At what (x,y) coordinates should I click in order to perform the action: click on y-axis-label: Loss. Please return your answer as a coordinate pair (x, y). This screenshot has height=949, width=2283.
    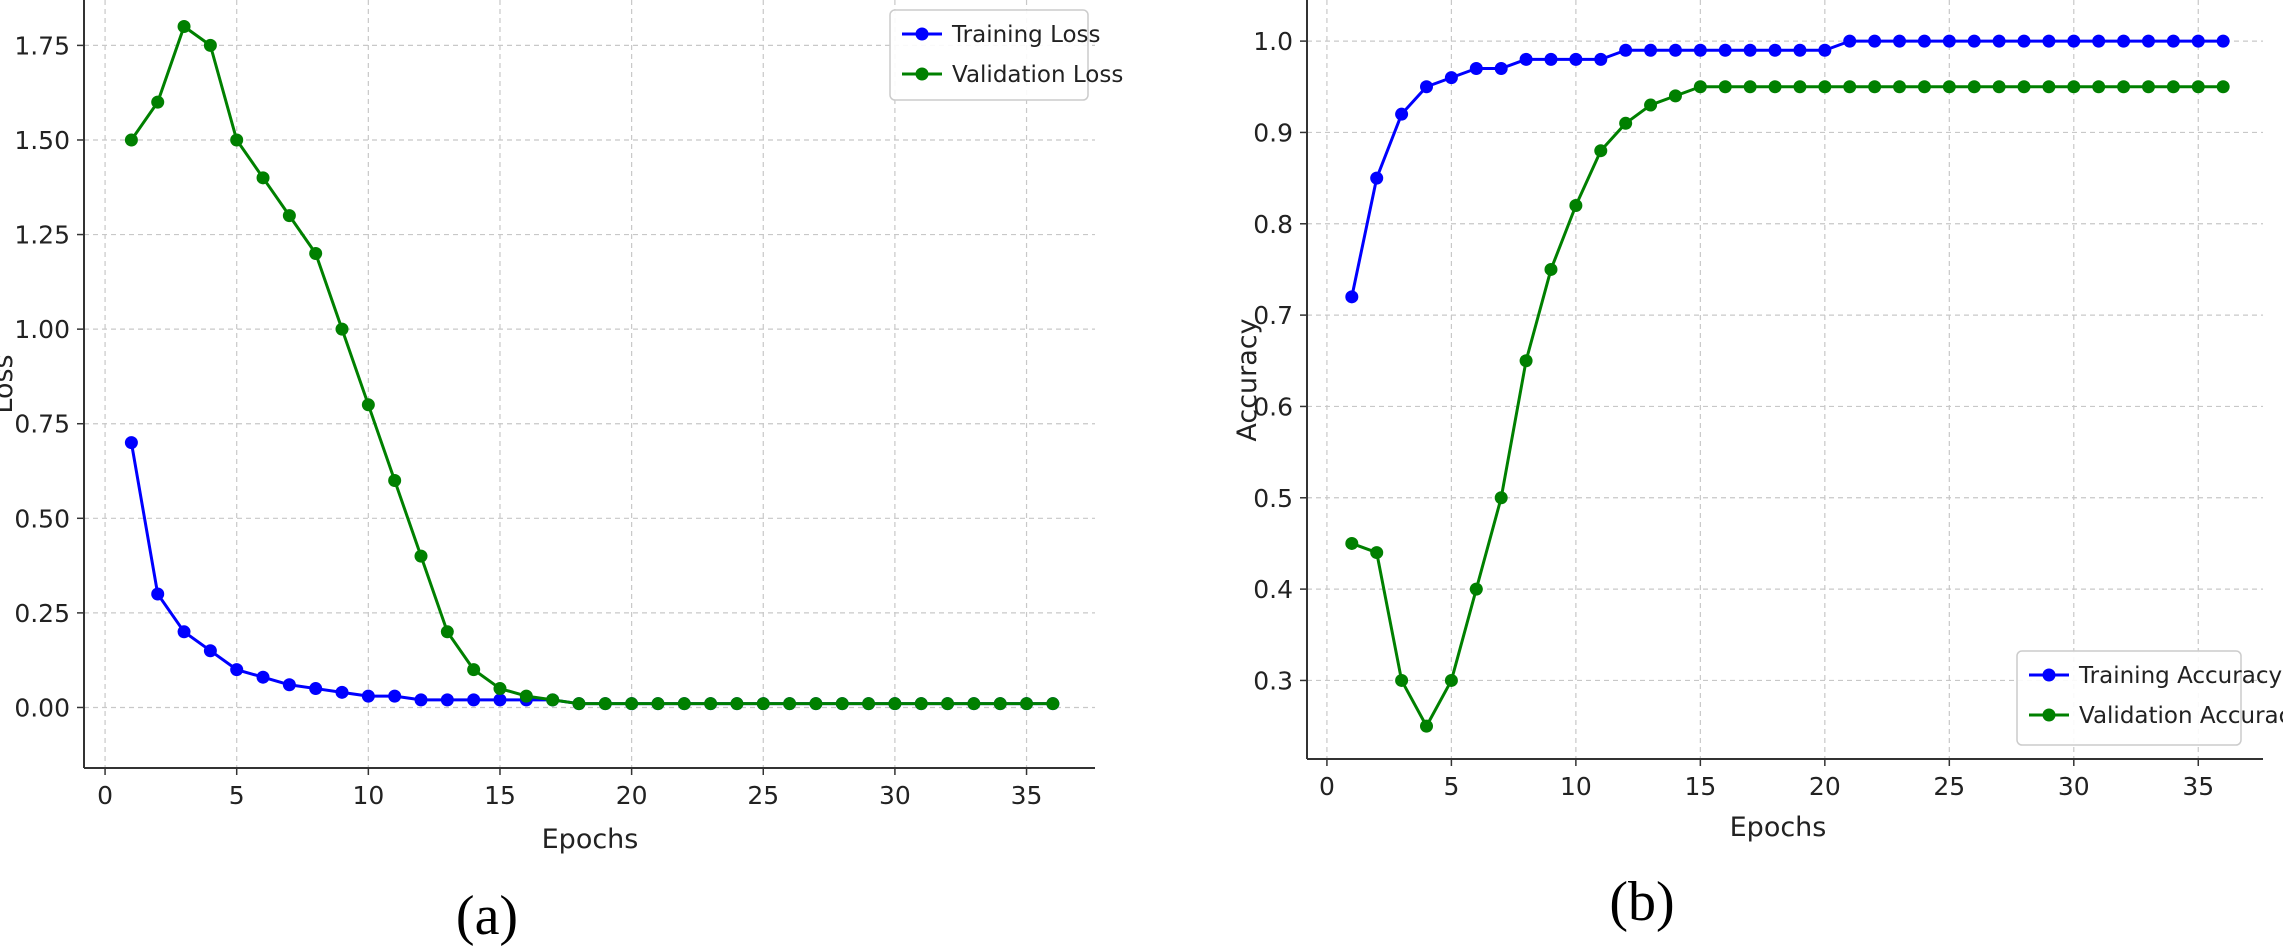
    Looking at the image, I should click on (9, 383).